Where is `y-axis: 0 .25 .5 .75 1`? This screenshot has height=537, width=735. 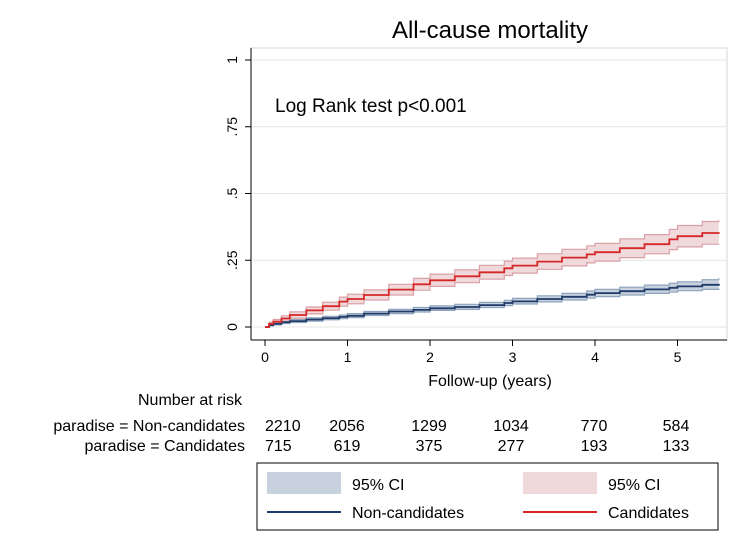 y-axis: 0 .25 .5 .75 1 is located at coordinates (238, 194).